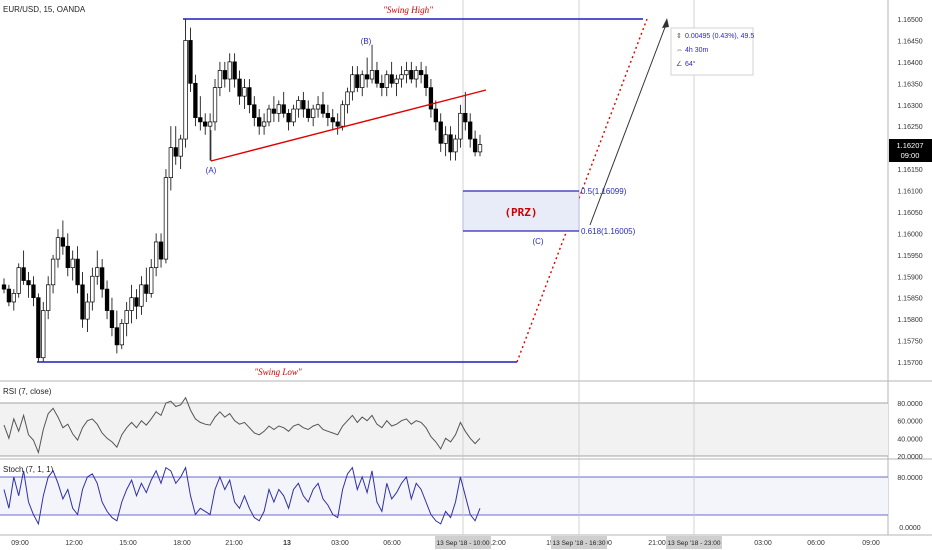 Image resolution: width=932 pixels, height=550 pixels. I want to click on countdown-label: 09:00, so click(910, 155).